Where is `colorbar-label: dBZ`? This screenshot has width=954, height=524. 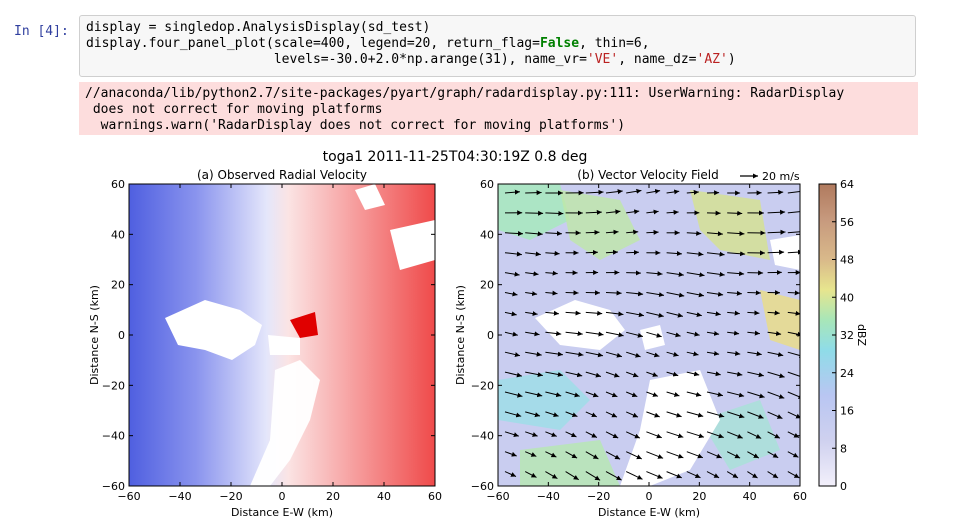
colorbar-label: dBZ is located at coordinates (861, 335).